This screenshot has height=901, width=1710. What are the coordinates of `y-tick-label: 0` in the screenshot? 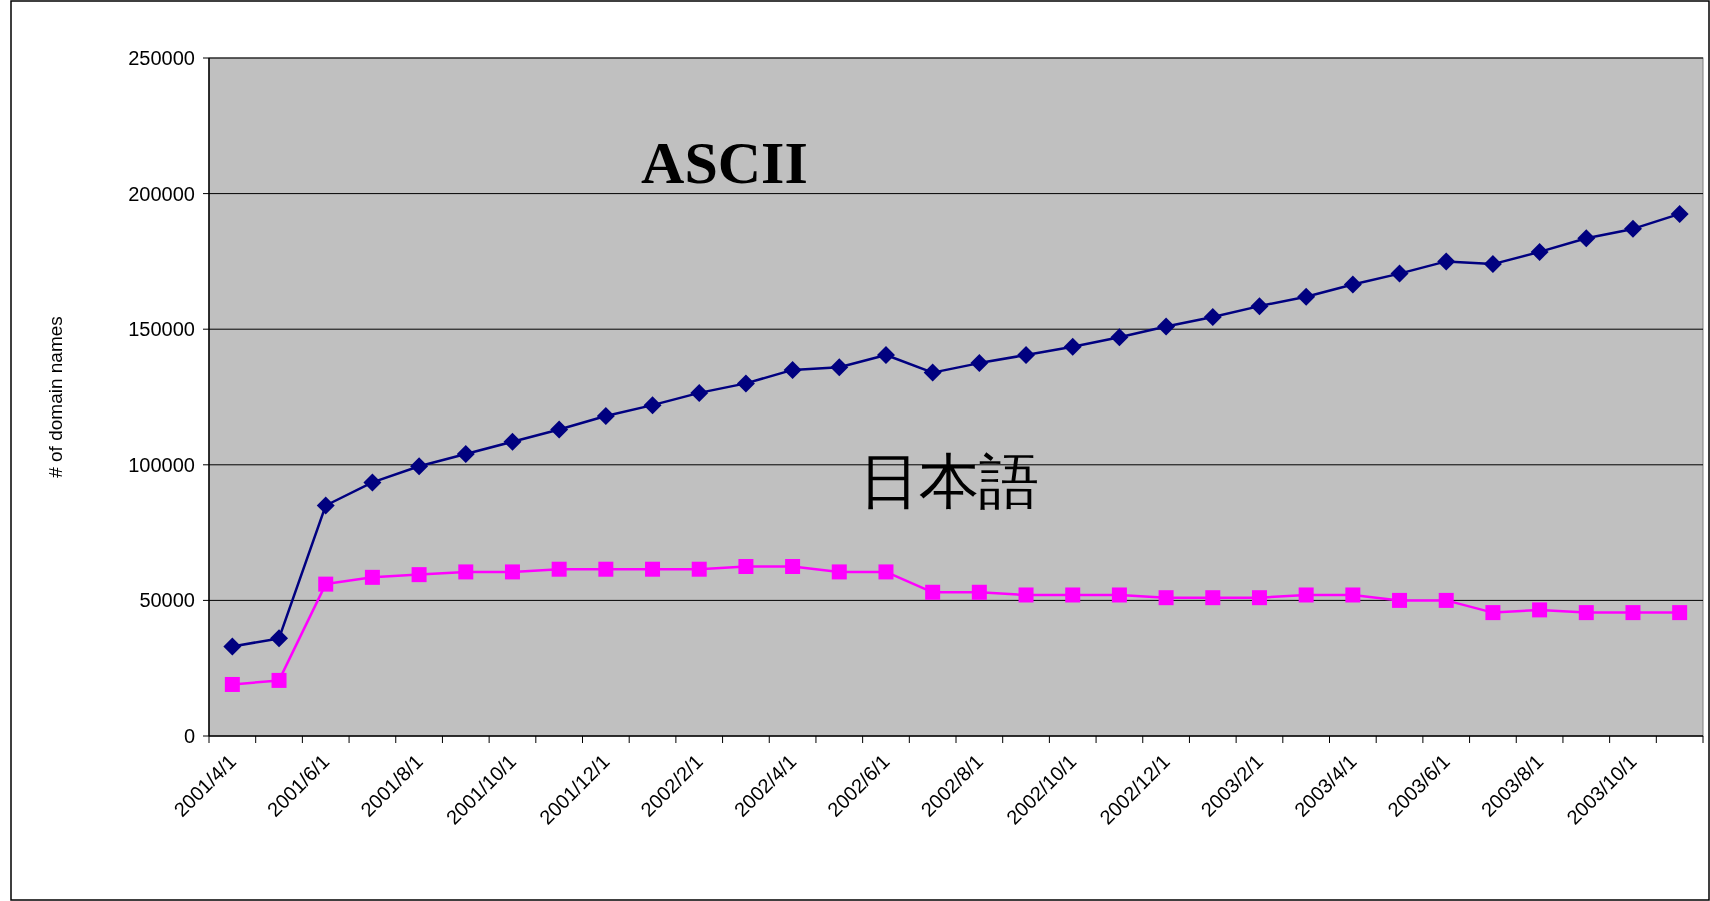 It's located at (189, 736).